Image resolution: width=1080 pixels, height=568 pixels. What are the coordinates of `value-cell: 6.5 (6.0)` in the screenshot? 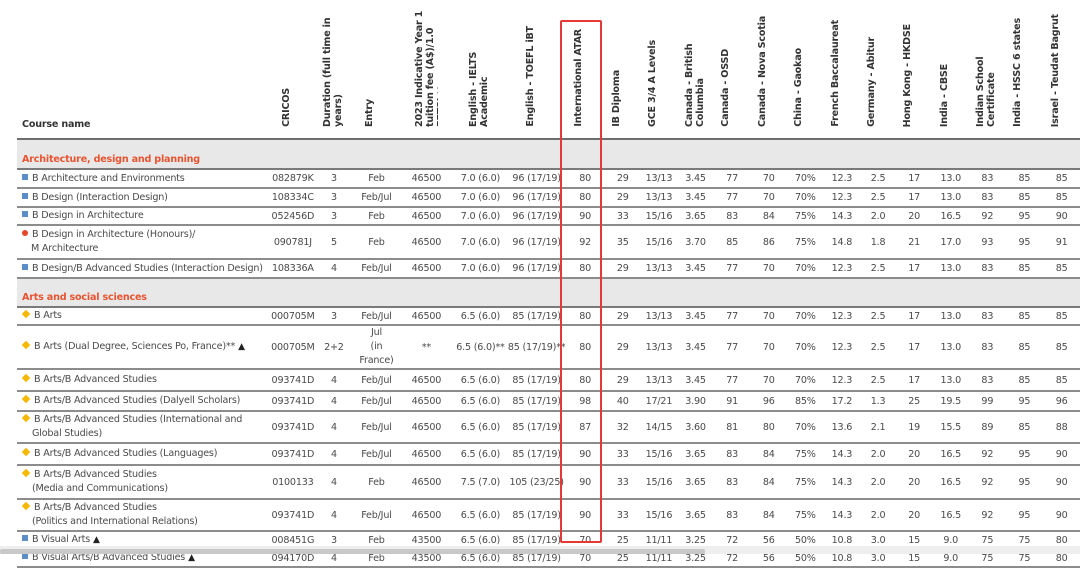 It's located at (480, 401).